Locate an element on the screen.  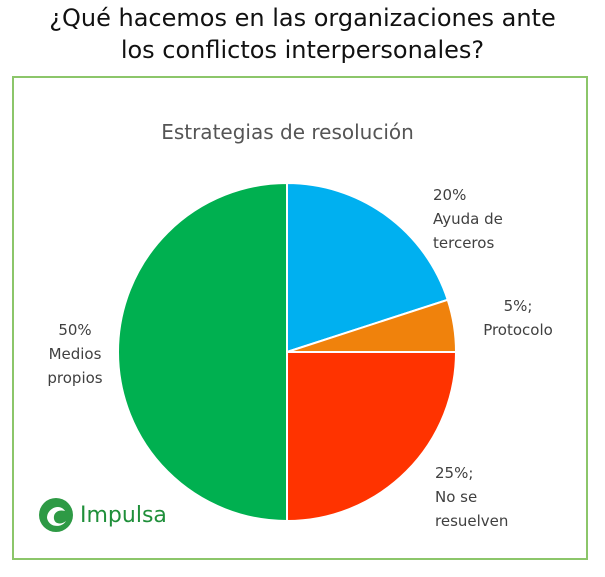
slice-label-ayuda-de-terceros: 20% Ayuda de terceros is located at coordinates (468, 219).